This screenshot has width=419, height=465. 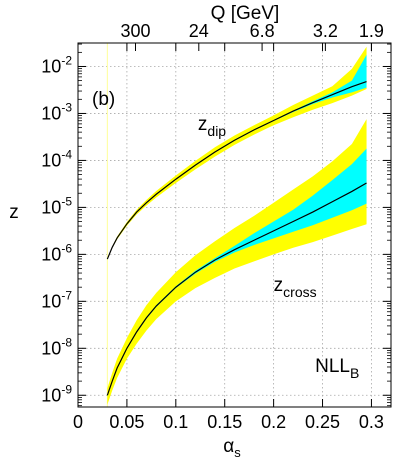 I want to click on top-tick-label: 24, so click(x=199, y=31).